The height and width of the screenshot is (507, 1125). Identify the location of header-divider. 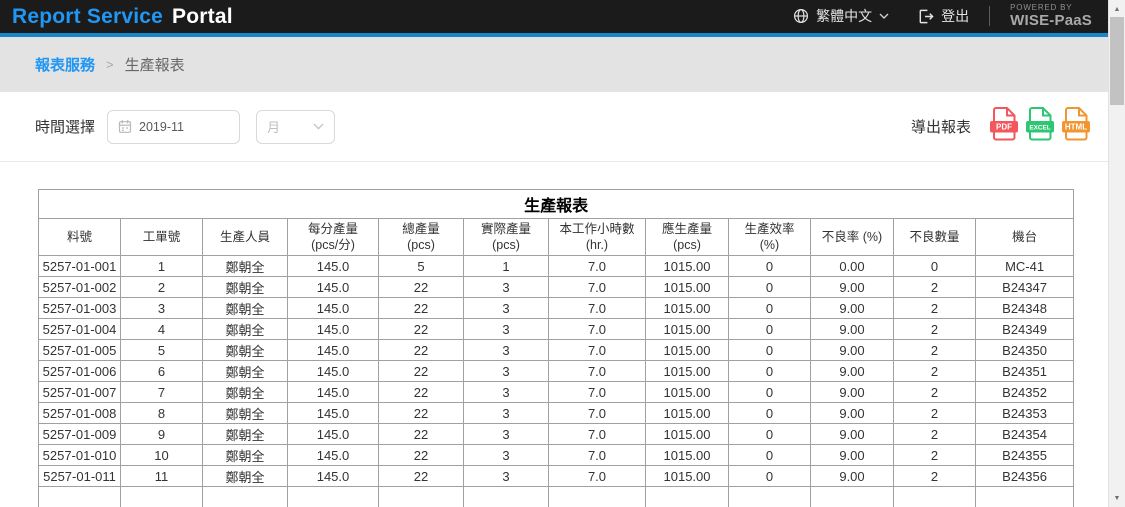
(990, 16).